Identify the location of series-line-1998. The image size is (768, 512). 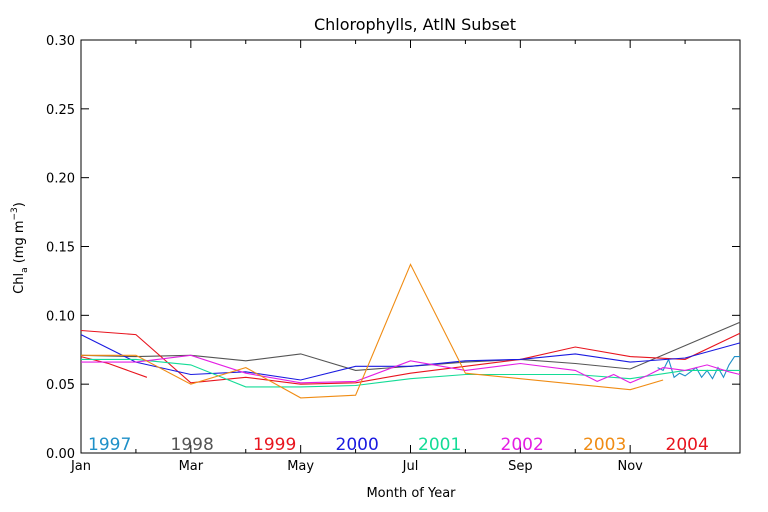
(410, 346).